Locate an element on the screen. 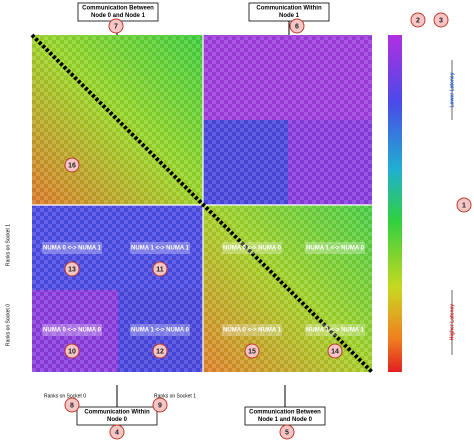  marker-number: 1 is located at coordinates (464, 205).